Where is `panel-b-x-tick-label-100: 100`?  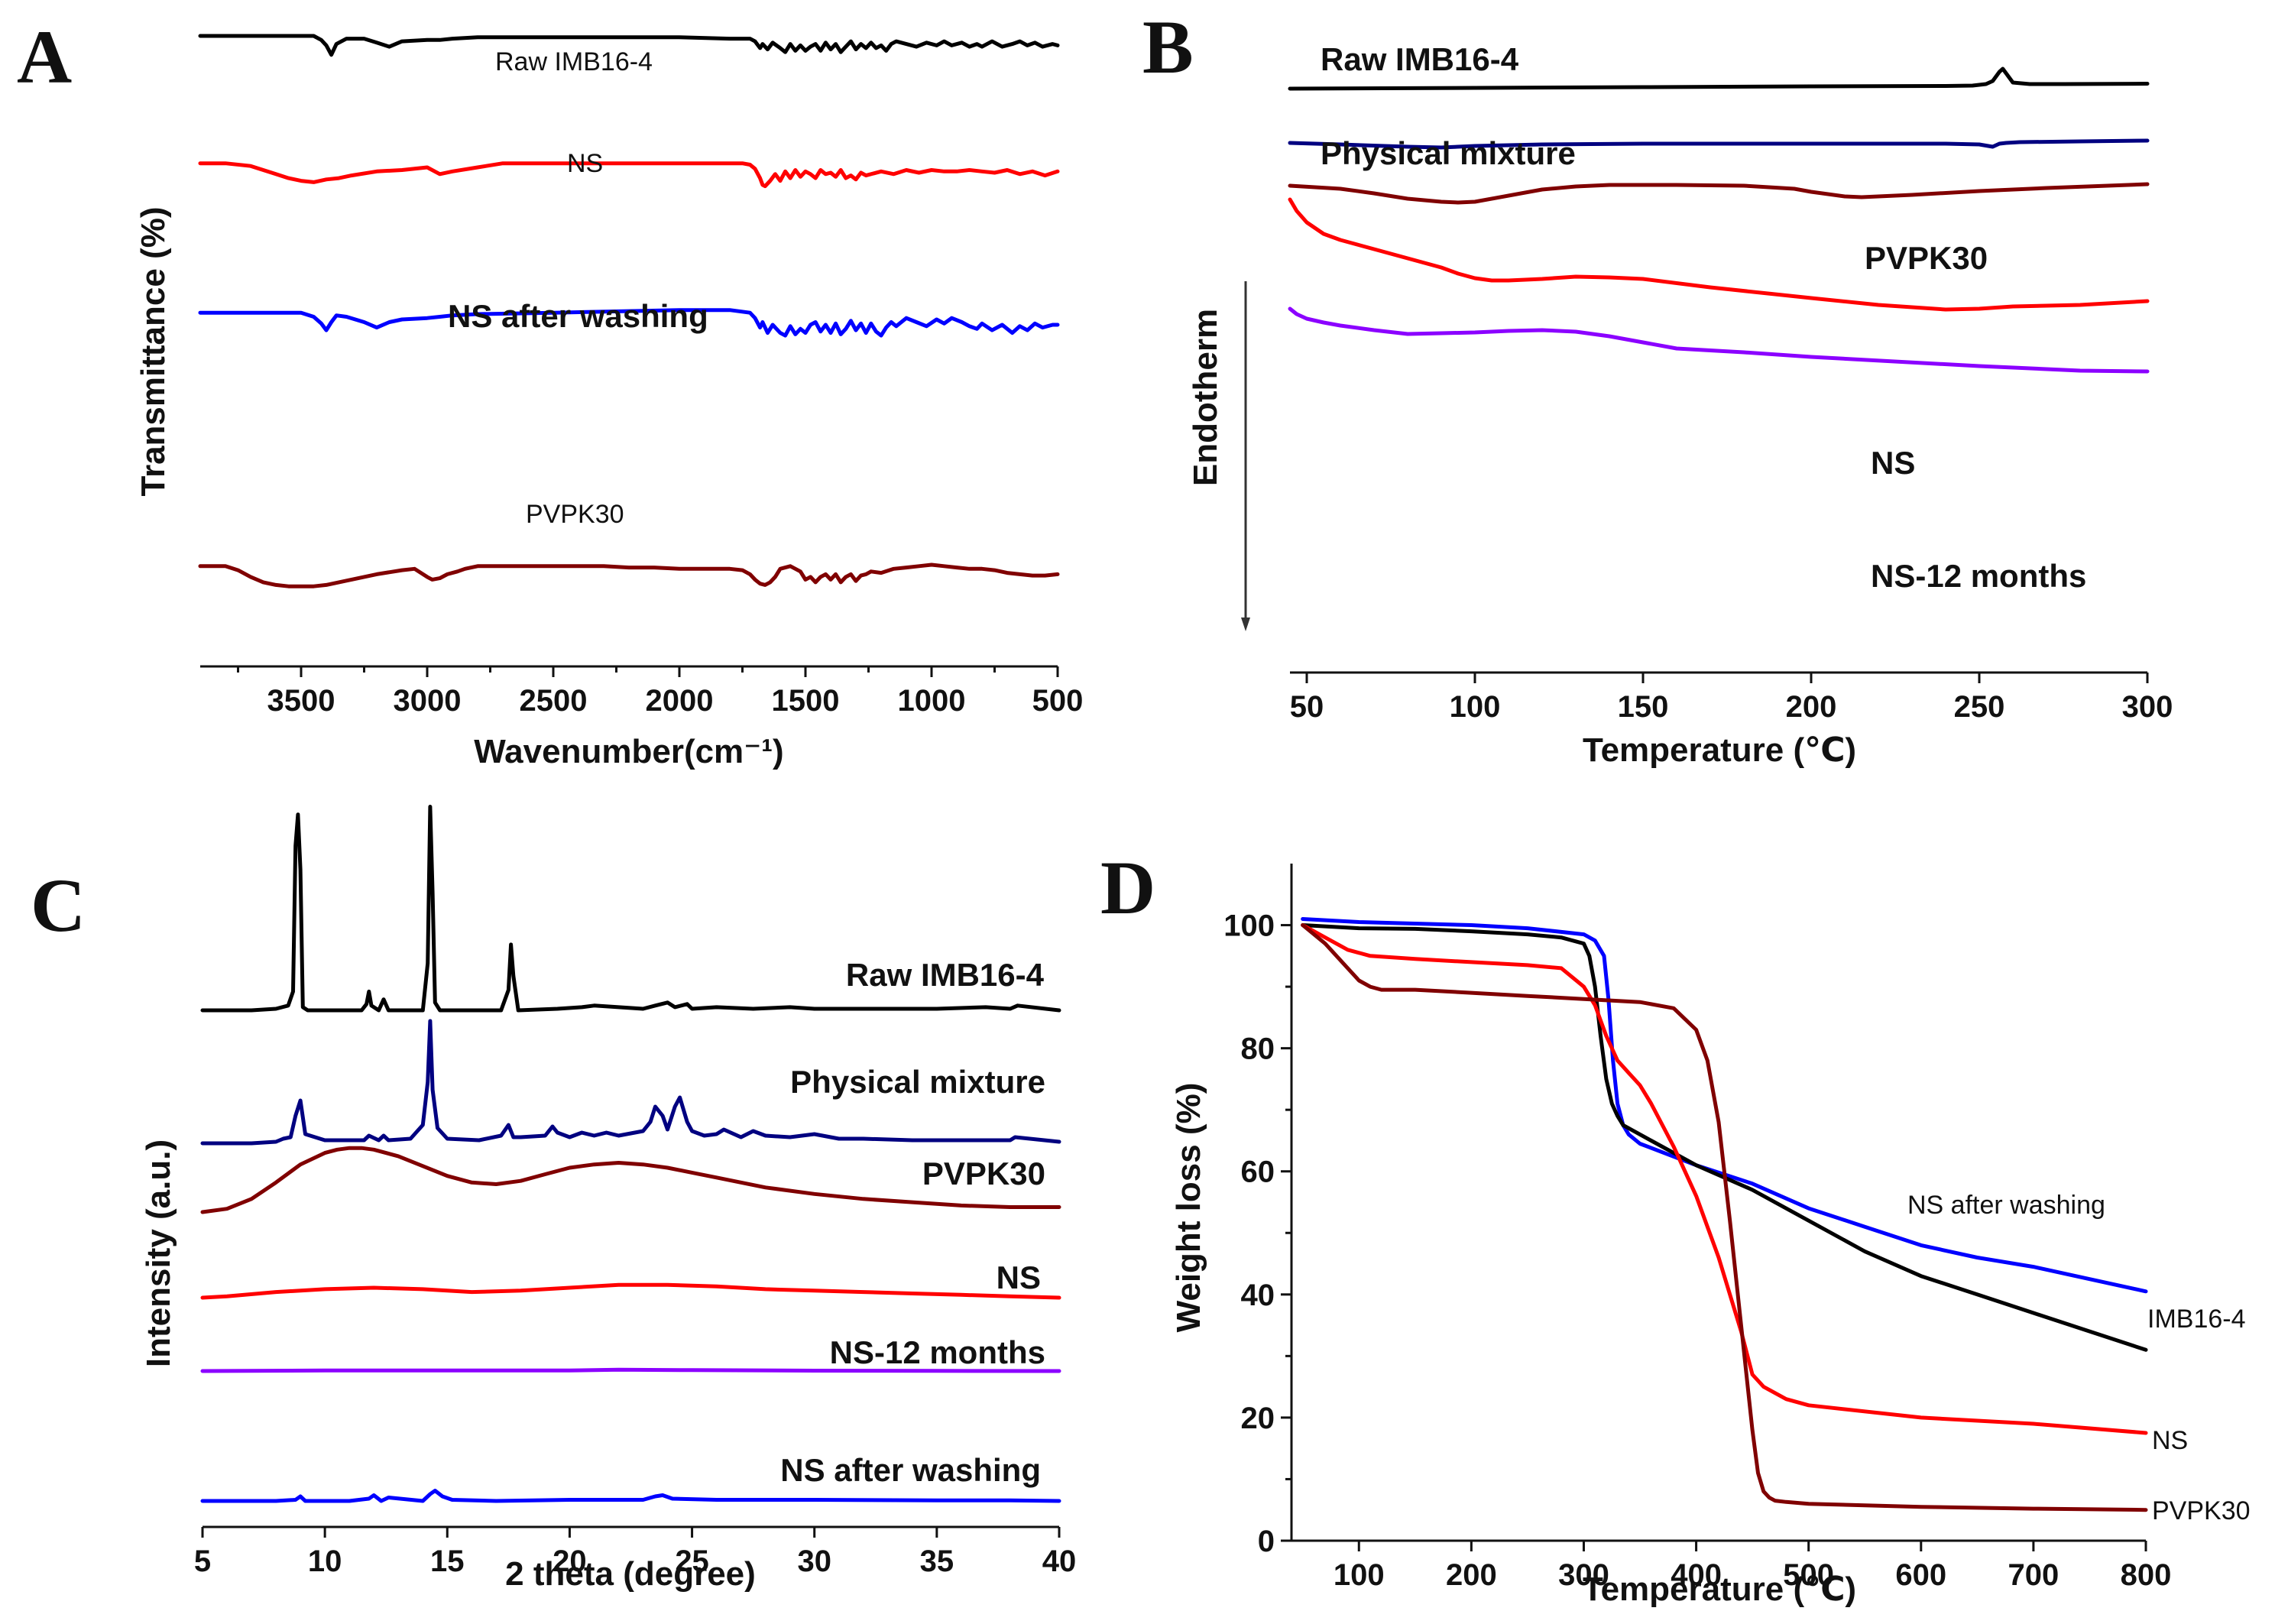 panel-b-x-tick-label-100: 100 is located at coordinates (1475, 707).